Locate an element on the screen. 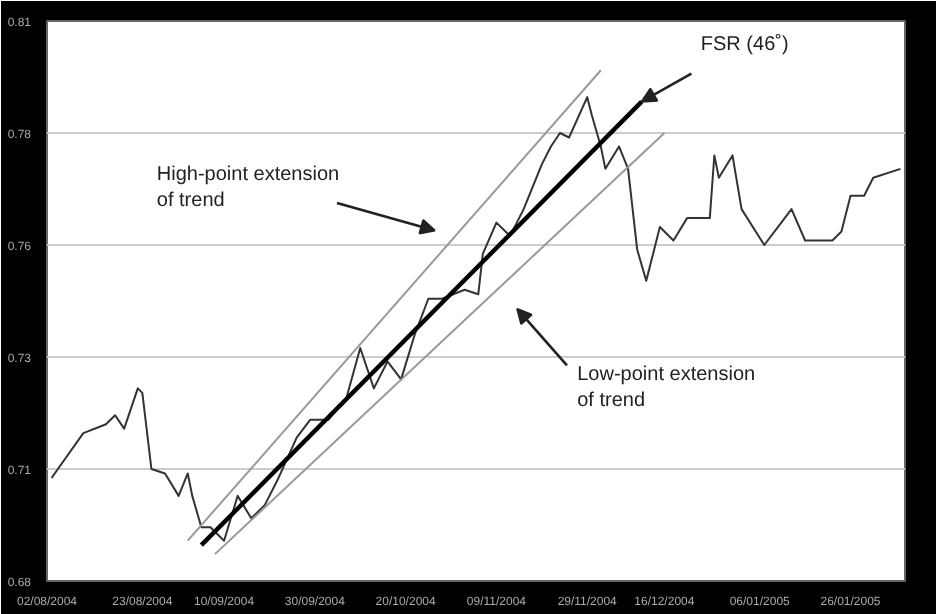 The height and width of the screenshot is (614, 936). annotation: High-point extension of trend is located at coordinates (248, 188).